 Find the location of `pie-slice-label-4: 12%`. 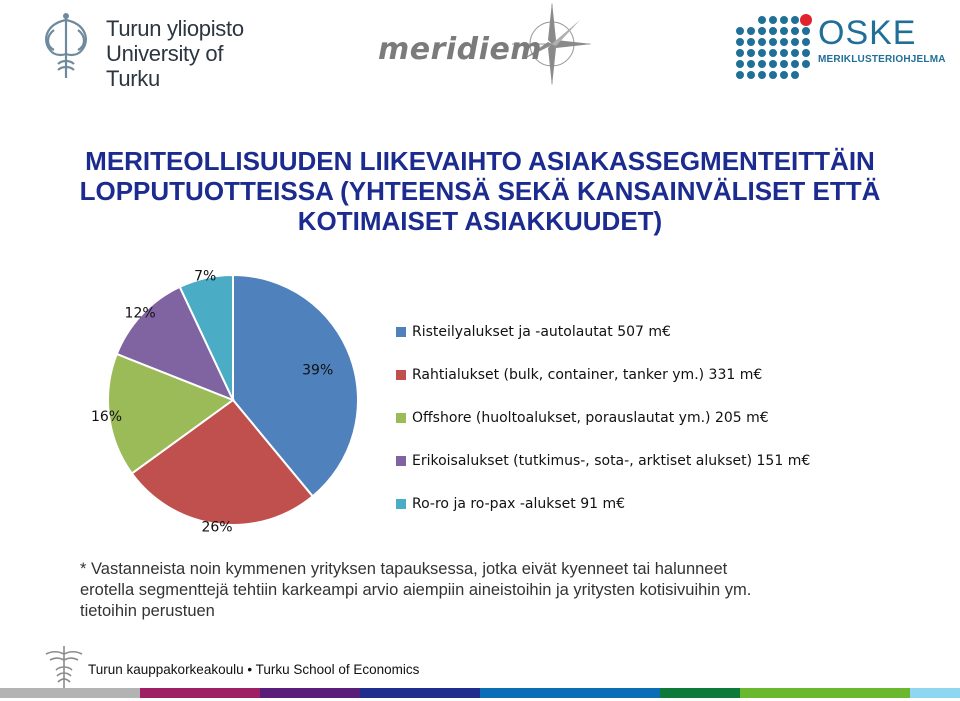

pie-slice-label-4: 12% is located at coordinates (140, 314).